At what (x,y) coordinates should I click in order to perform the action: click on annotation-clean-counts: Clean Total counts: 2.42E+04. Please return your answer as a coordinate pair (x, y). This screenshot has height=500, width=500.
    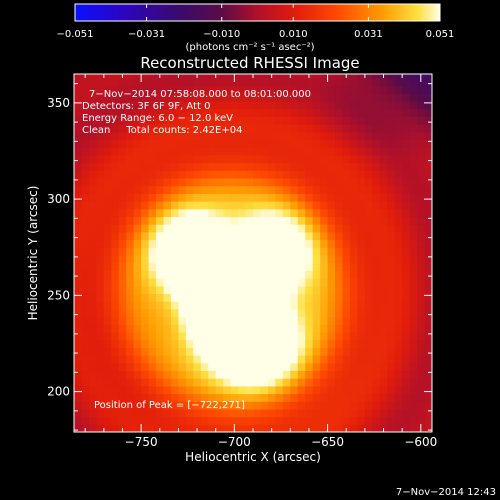
    Looking at the image, I should click on (162, 130).